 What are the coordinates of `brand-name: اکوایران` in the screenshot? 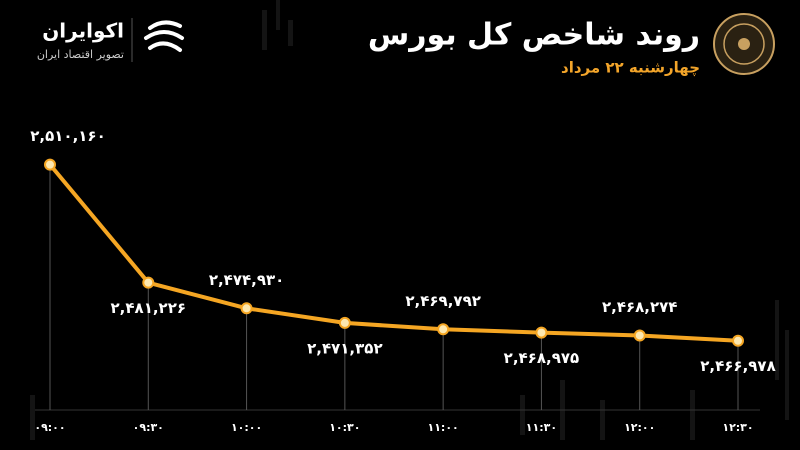 It's located at (83, 31).